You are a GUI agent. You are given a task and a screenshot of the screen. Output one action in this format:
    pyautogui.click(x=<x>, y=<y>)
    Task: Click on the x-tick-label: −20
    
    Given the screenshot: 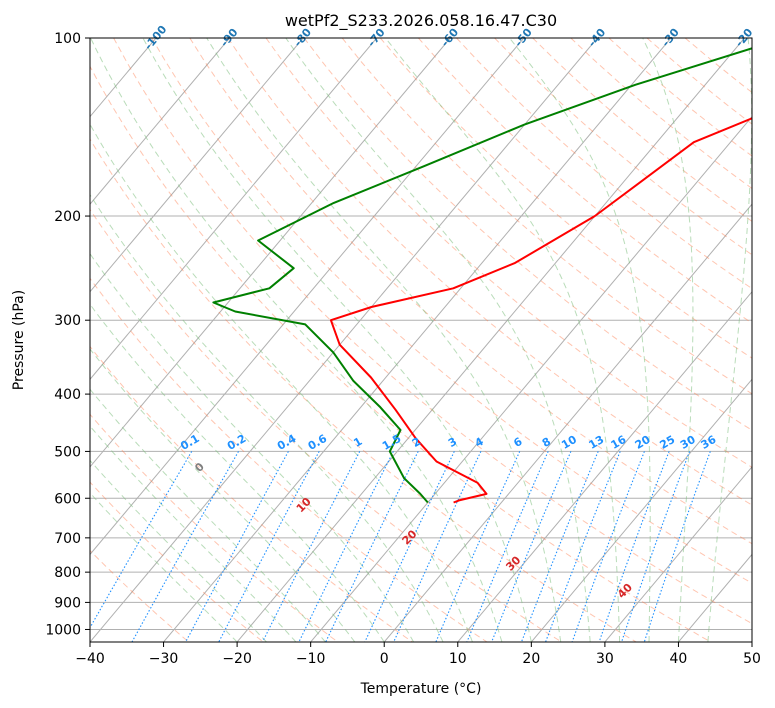 What is the action you would take?
    pyautogui.click(x=237, y=659)
    